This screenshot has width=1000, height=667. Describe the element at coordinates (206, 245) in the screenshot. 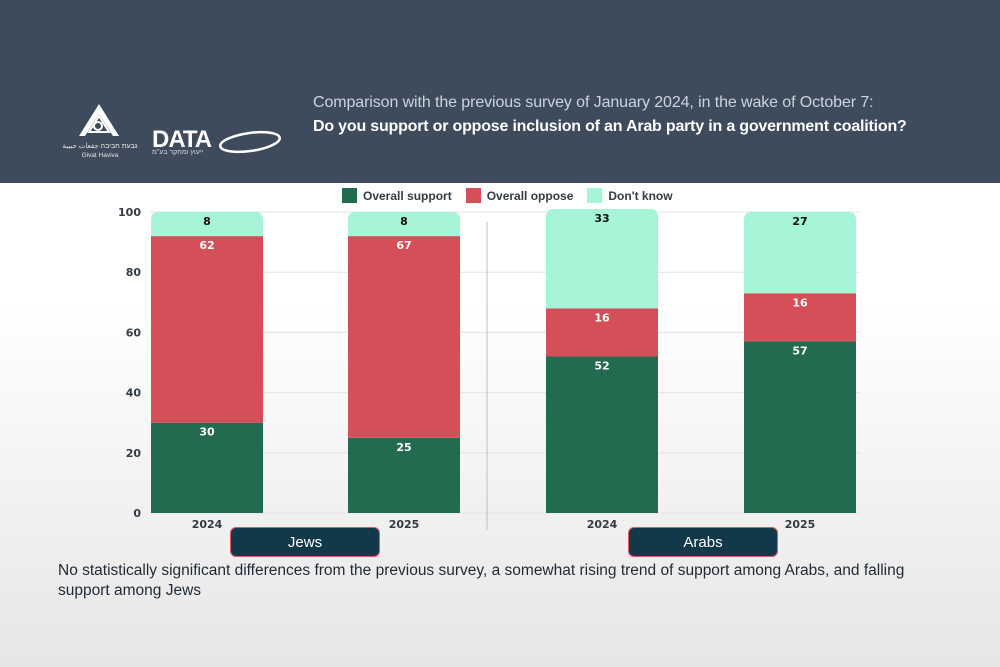

I see `data-label: 62` at that location.